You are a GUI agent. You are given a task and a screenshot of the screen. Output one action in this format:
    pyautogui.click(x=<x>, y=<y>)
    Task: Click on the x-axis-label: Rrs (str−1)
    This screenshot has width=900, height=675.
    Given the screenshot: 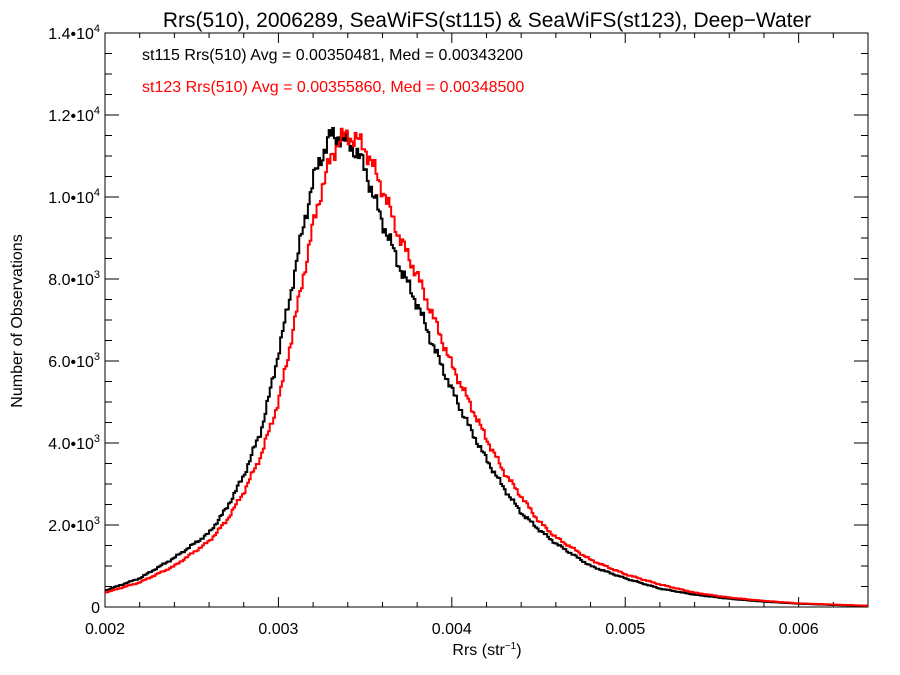 What is the action you would take?
    pyautogui.click(x=486, y=650)
    